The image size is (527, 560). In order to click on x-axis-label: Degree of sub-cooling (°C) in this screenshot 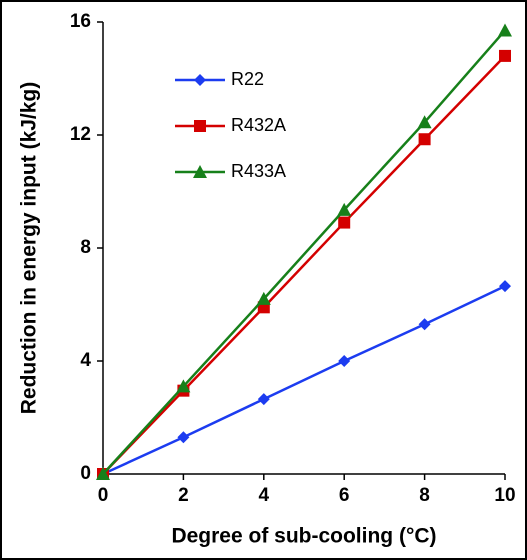, I will do `click(303, 536)`.